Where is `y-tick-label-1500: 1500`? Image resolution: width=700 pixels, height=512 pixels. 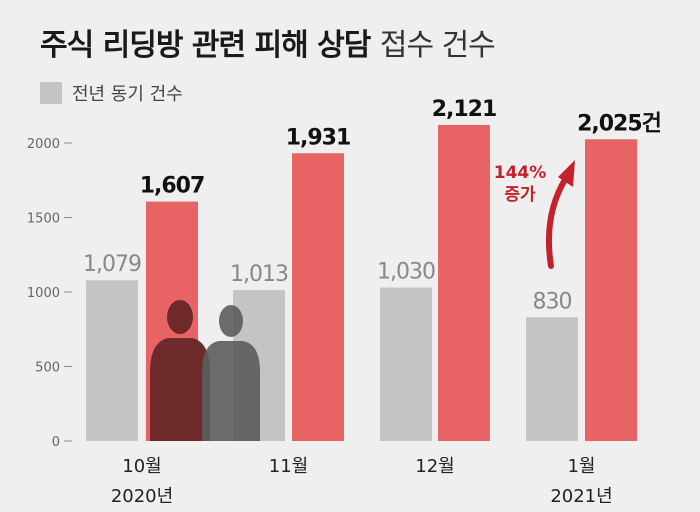 y-tick-label-1500: 1500 is located at coordinates (43, 219).